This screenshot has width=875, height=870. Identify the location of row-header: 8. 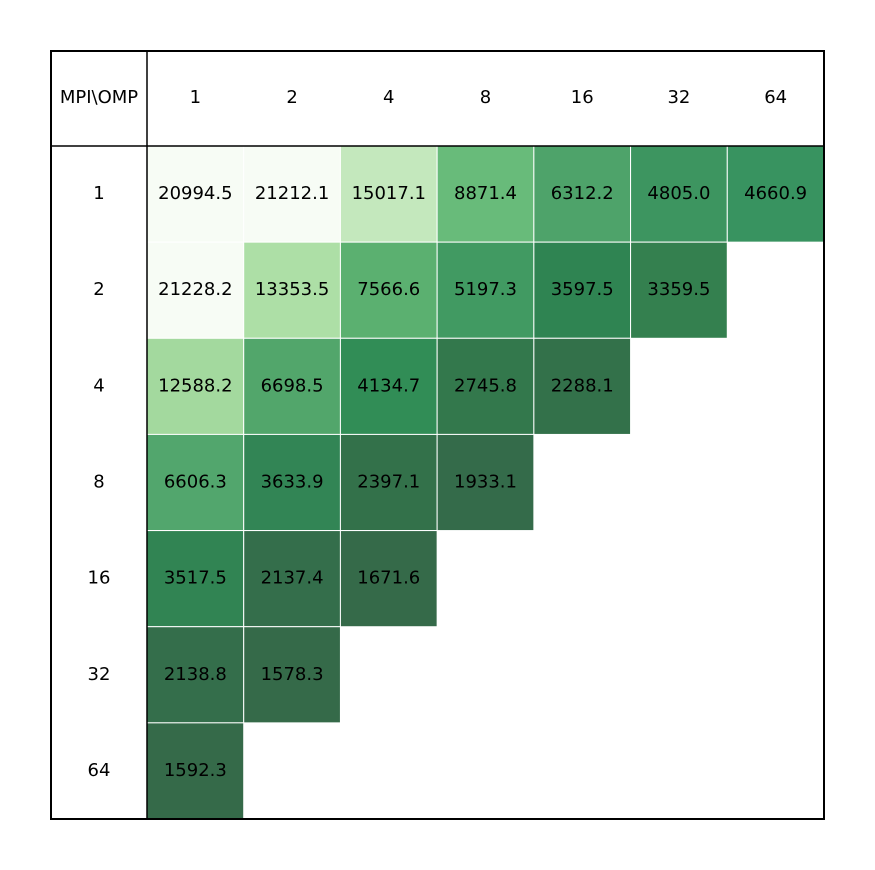
(98, 482).